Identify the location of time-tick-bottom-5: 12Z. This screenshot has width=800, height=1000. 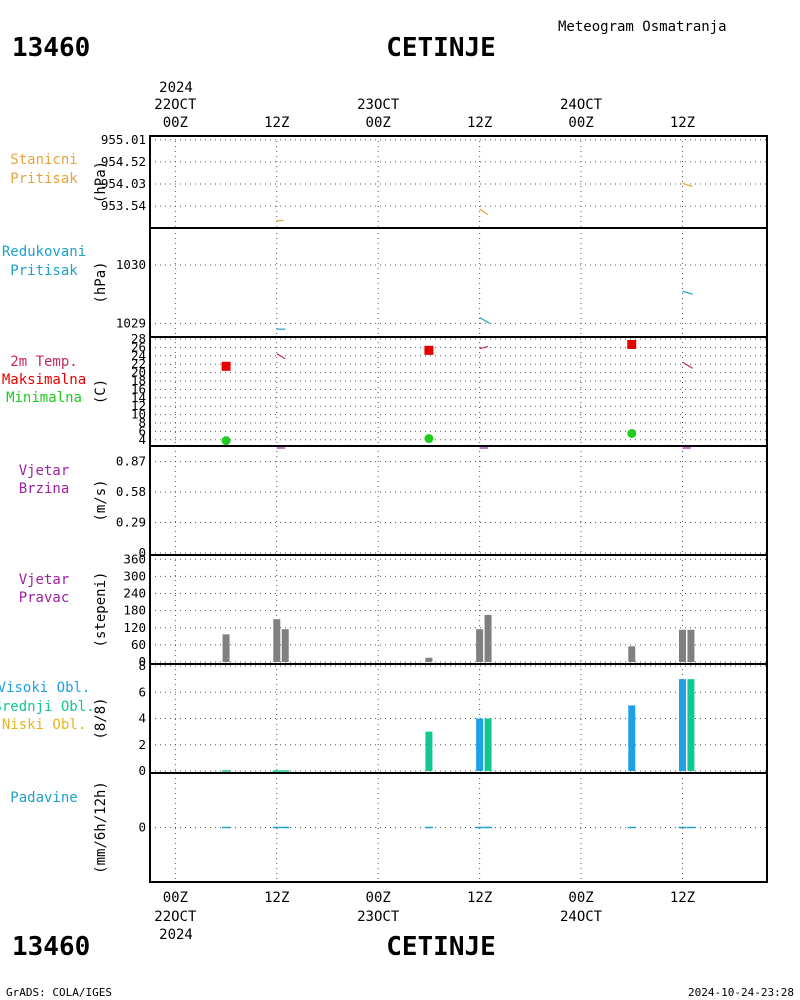
(682, 898).